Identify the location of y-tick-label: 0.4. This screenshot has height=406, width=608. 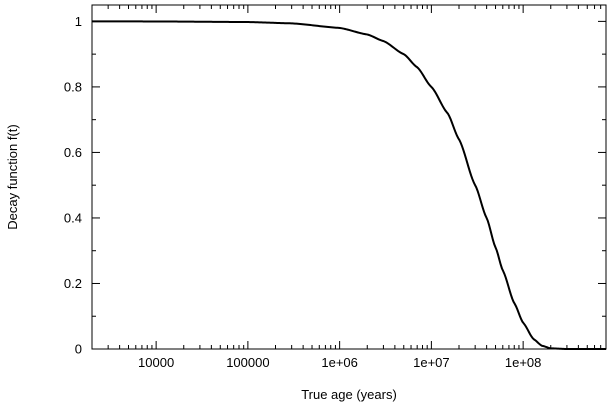
(73, 217).